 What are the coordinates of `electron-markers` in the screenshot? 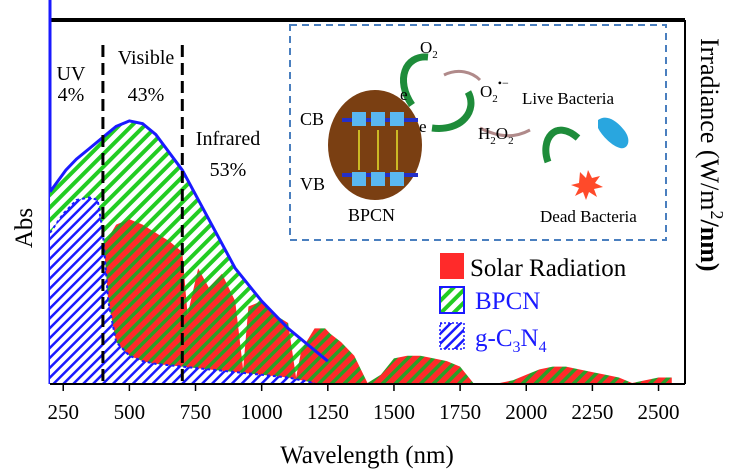 It's located at (378, 119).